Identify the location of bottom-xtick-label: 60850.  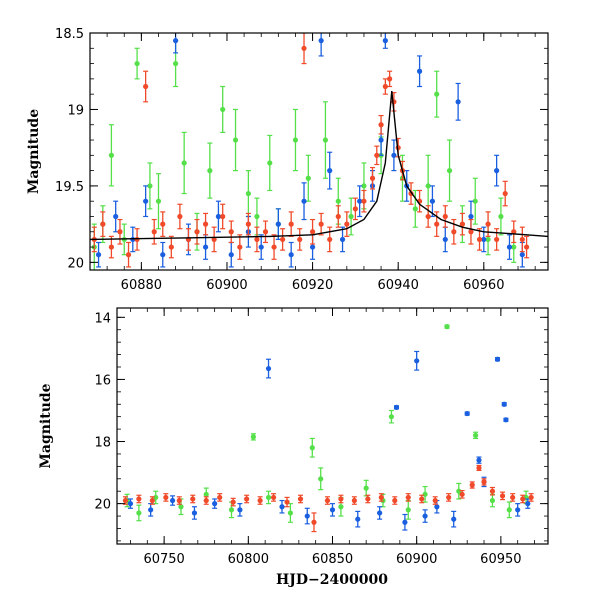
(332, 559).